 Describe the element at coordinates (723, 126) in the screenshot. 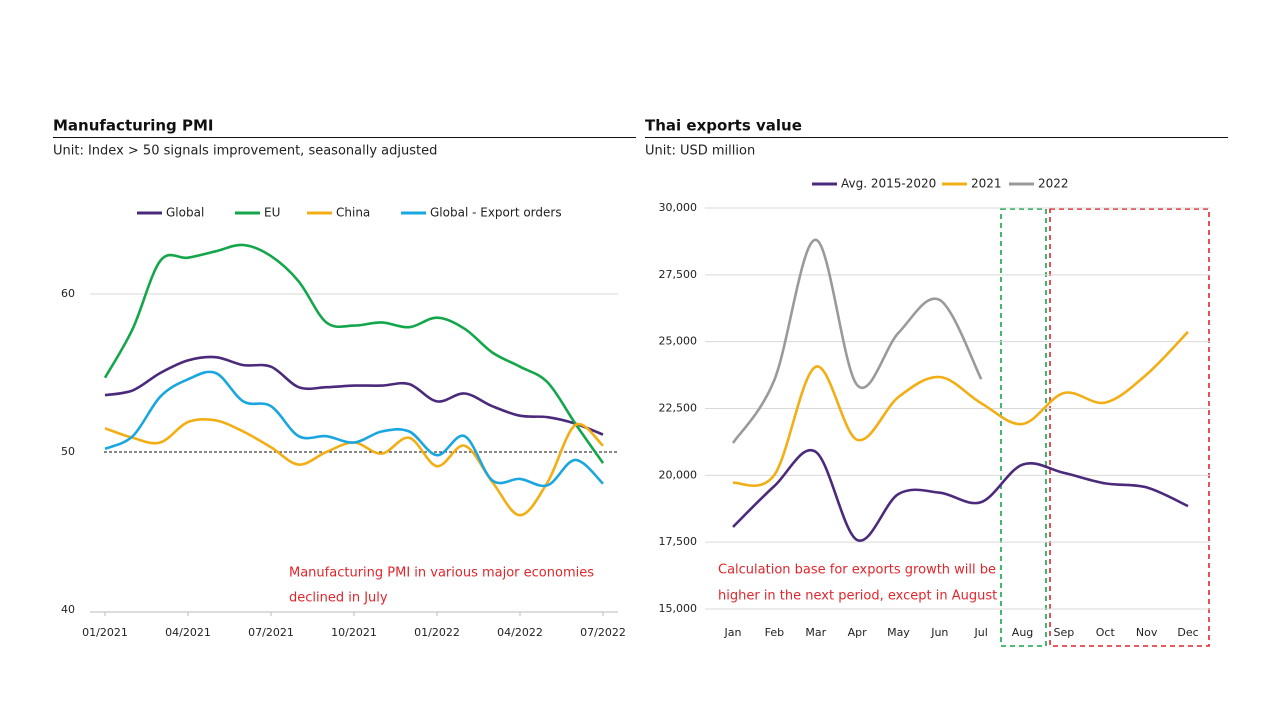

I see `chart-title: Thai exports value` at that location.